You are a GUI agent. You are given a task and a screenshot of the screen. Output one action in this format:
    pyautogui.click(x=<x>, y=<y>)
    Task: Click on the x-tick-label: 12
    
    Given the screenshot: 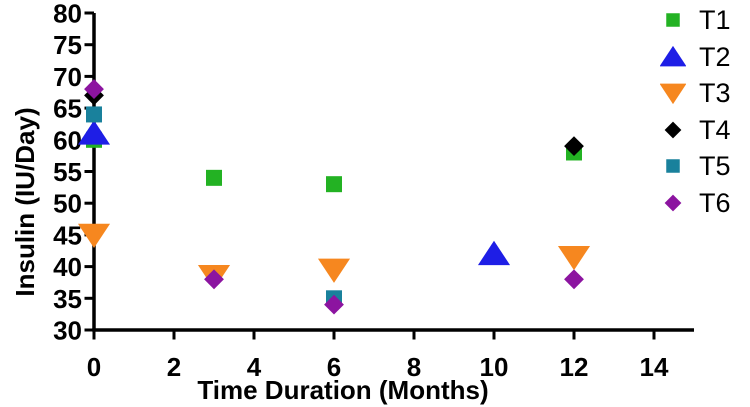 What is the action you would take?
    pyautogui.click(x=574, y=367)
    